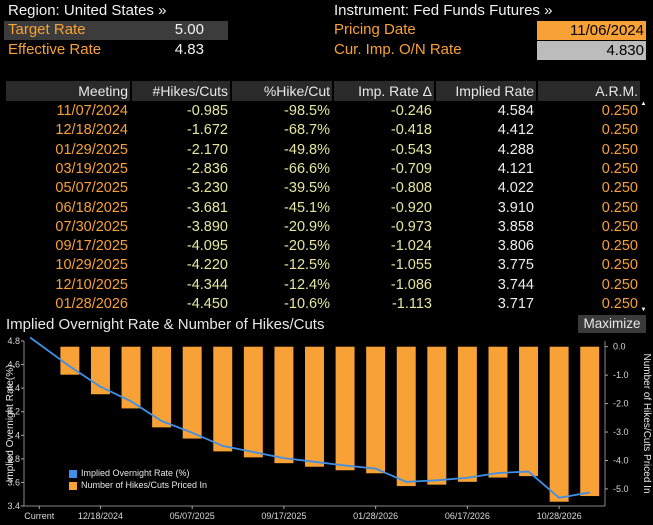  I want to click on table-row: 01/28/2026 -4.450 -10.6% -1.113 3.717 0.250, so click(323, 304).